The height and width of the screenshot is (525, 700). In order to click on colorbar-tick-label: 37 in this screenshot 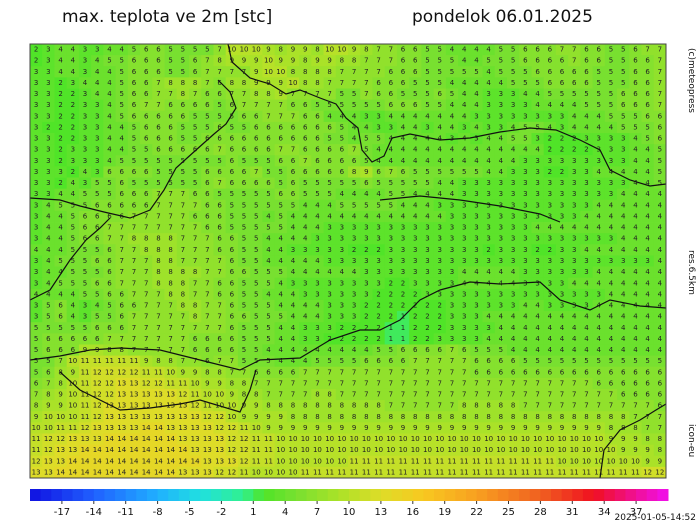, I will do `click(636, 512)`.